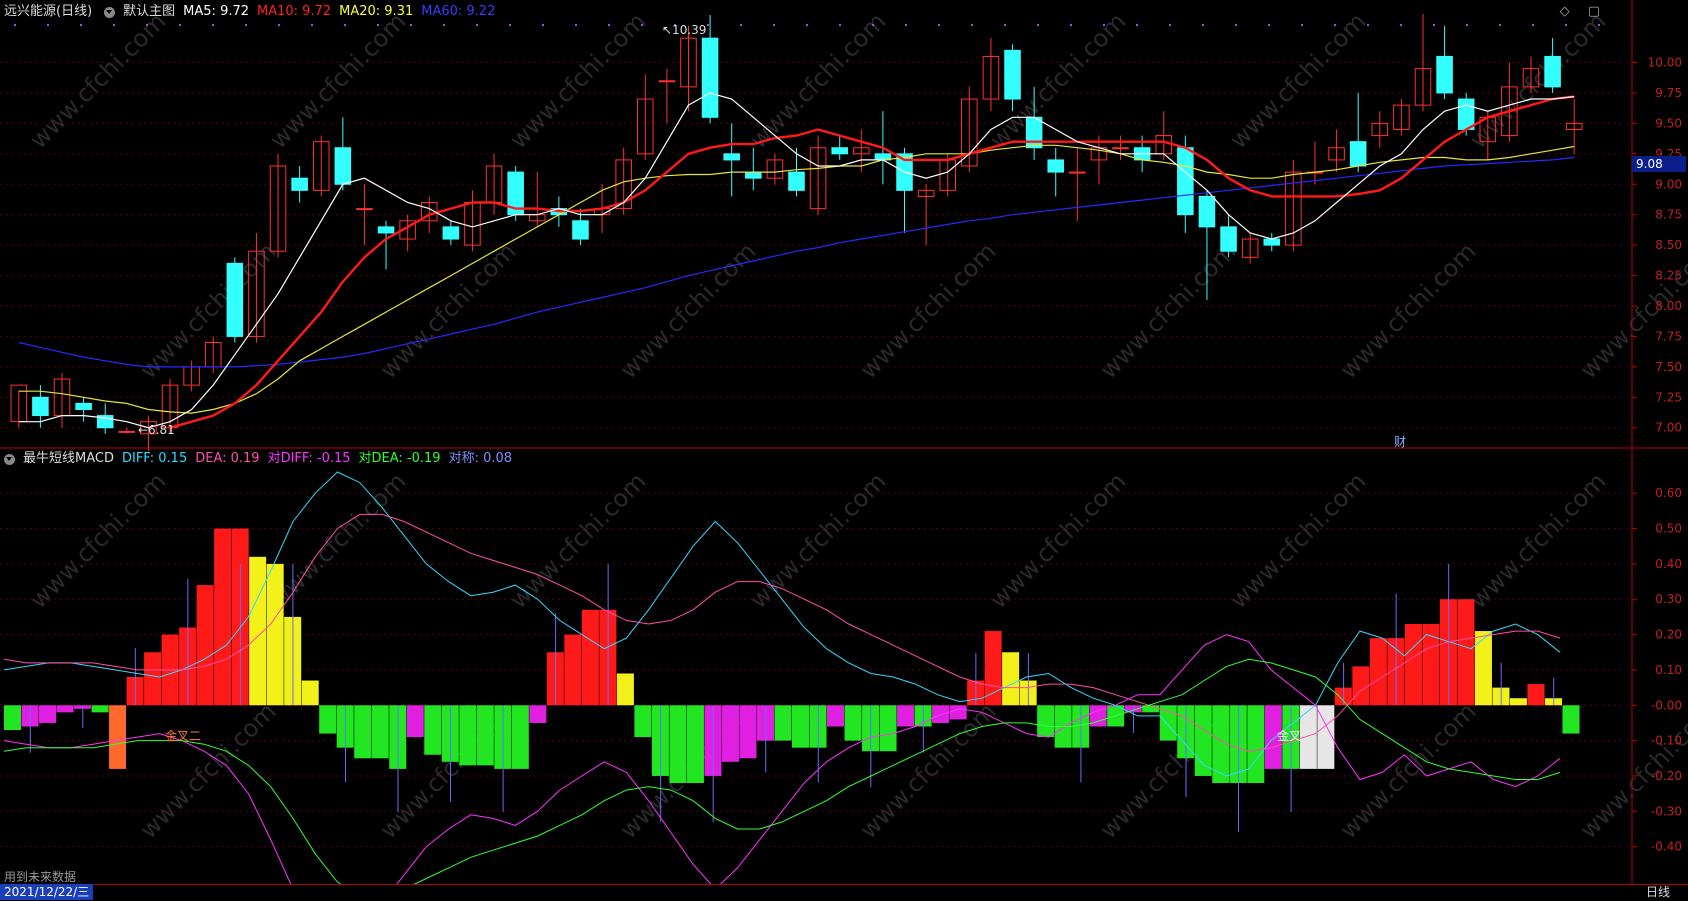 The image size is (1688, 901). Describe the element at coordinates (480, 458) in the screenshot. I see `sym-label: 对称: 0.08` at that location.